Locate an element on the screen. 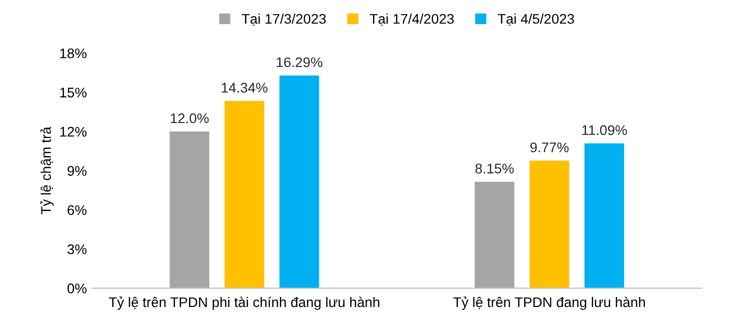 The image size is (735, 322). y-tick-label: 12% is located at coordinates (73, 131).